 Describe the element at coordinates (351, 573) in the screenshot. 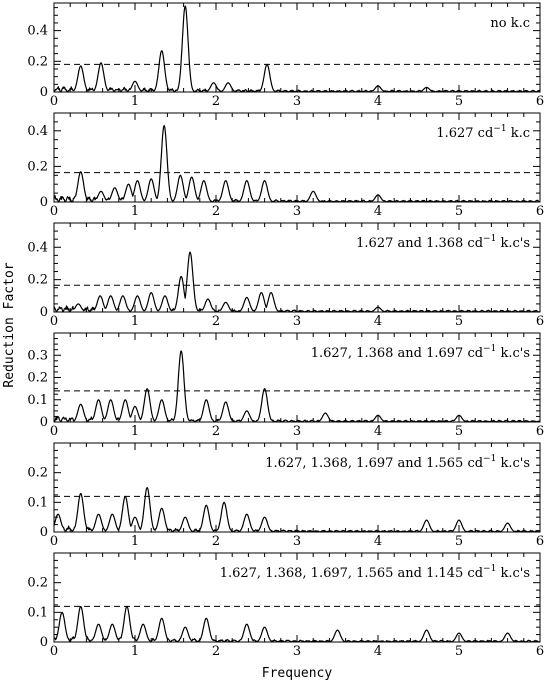

I see `panel-label-main: 1.627, 1.368, 1.697, 1.565 and 1.145 cd` at that location.